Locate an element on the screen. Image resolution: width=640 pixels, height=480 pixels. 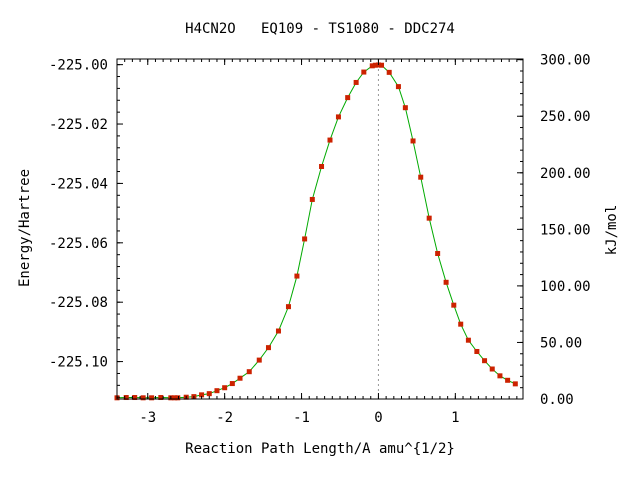
y2-tick-label: 150.00 is located at coordinates (565, 230).